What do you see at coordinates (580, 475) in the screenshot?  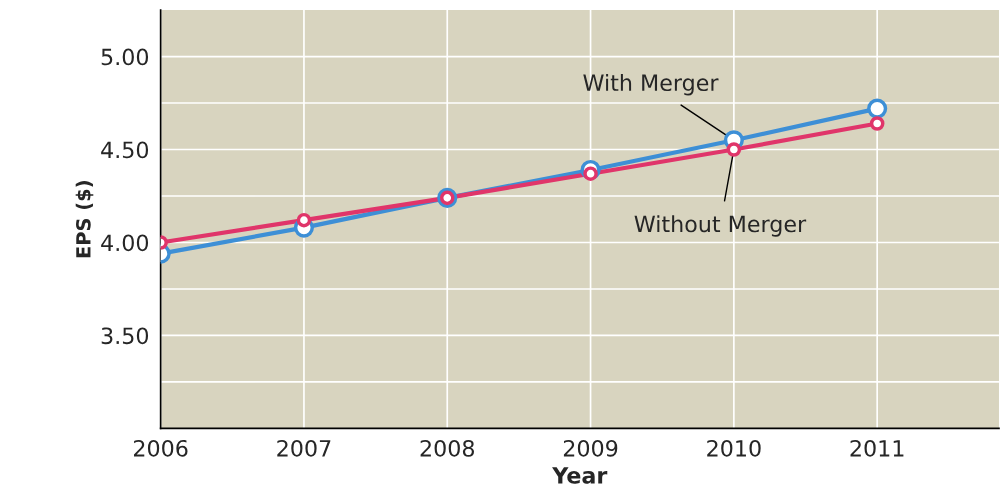 I see `x-axis-title: Year` at bounding box center [580, 475].